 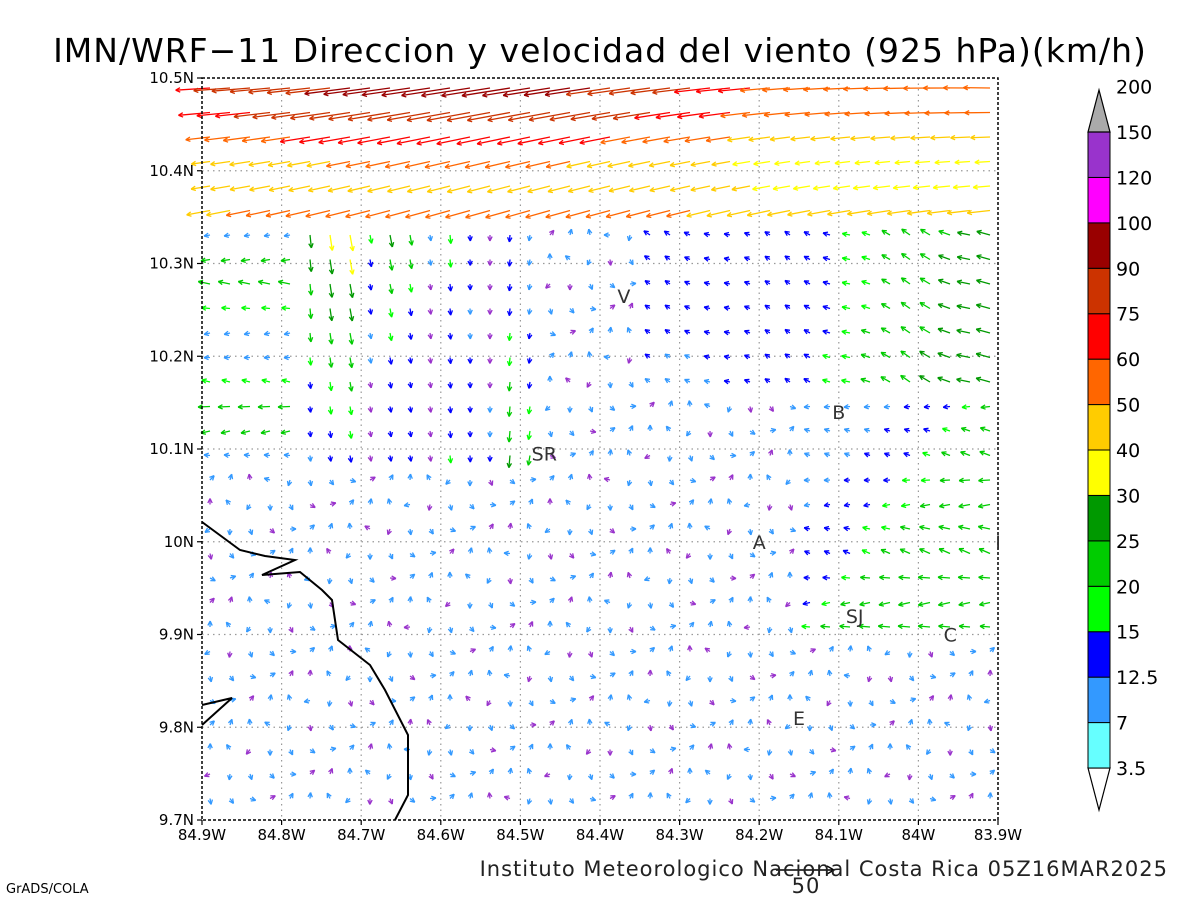 I want to click on colorbar-label: 15, so click(x=1128, y=633).